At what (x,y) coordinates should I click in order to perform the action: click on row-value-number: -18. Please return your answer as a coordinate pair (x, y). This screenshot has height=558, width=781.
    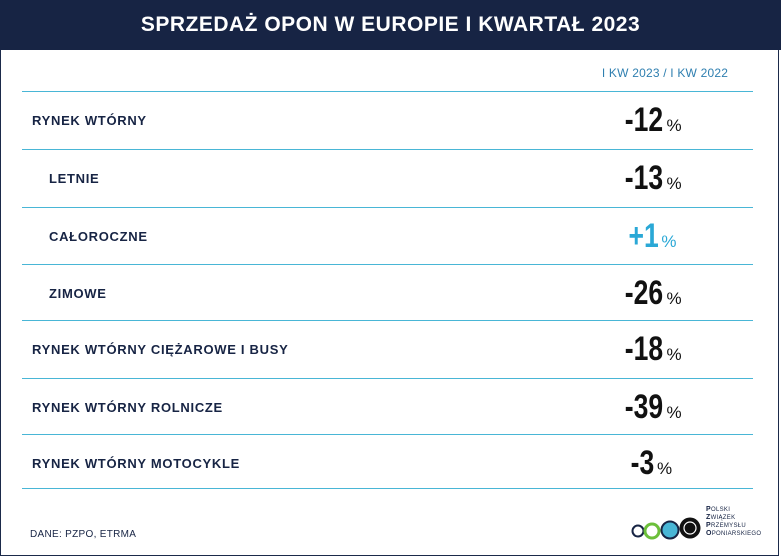
    Looking at the image, I should click on (644, 349).